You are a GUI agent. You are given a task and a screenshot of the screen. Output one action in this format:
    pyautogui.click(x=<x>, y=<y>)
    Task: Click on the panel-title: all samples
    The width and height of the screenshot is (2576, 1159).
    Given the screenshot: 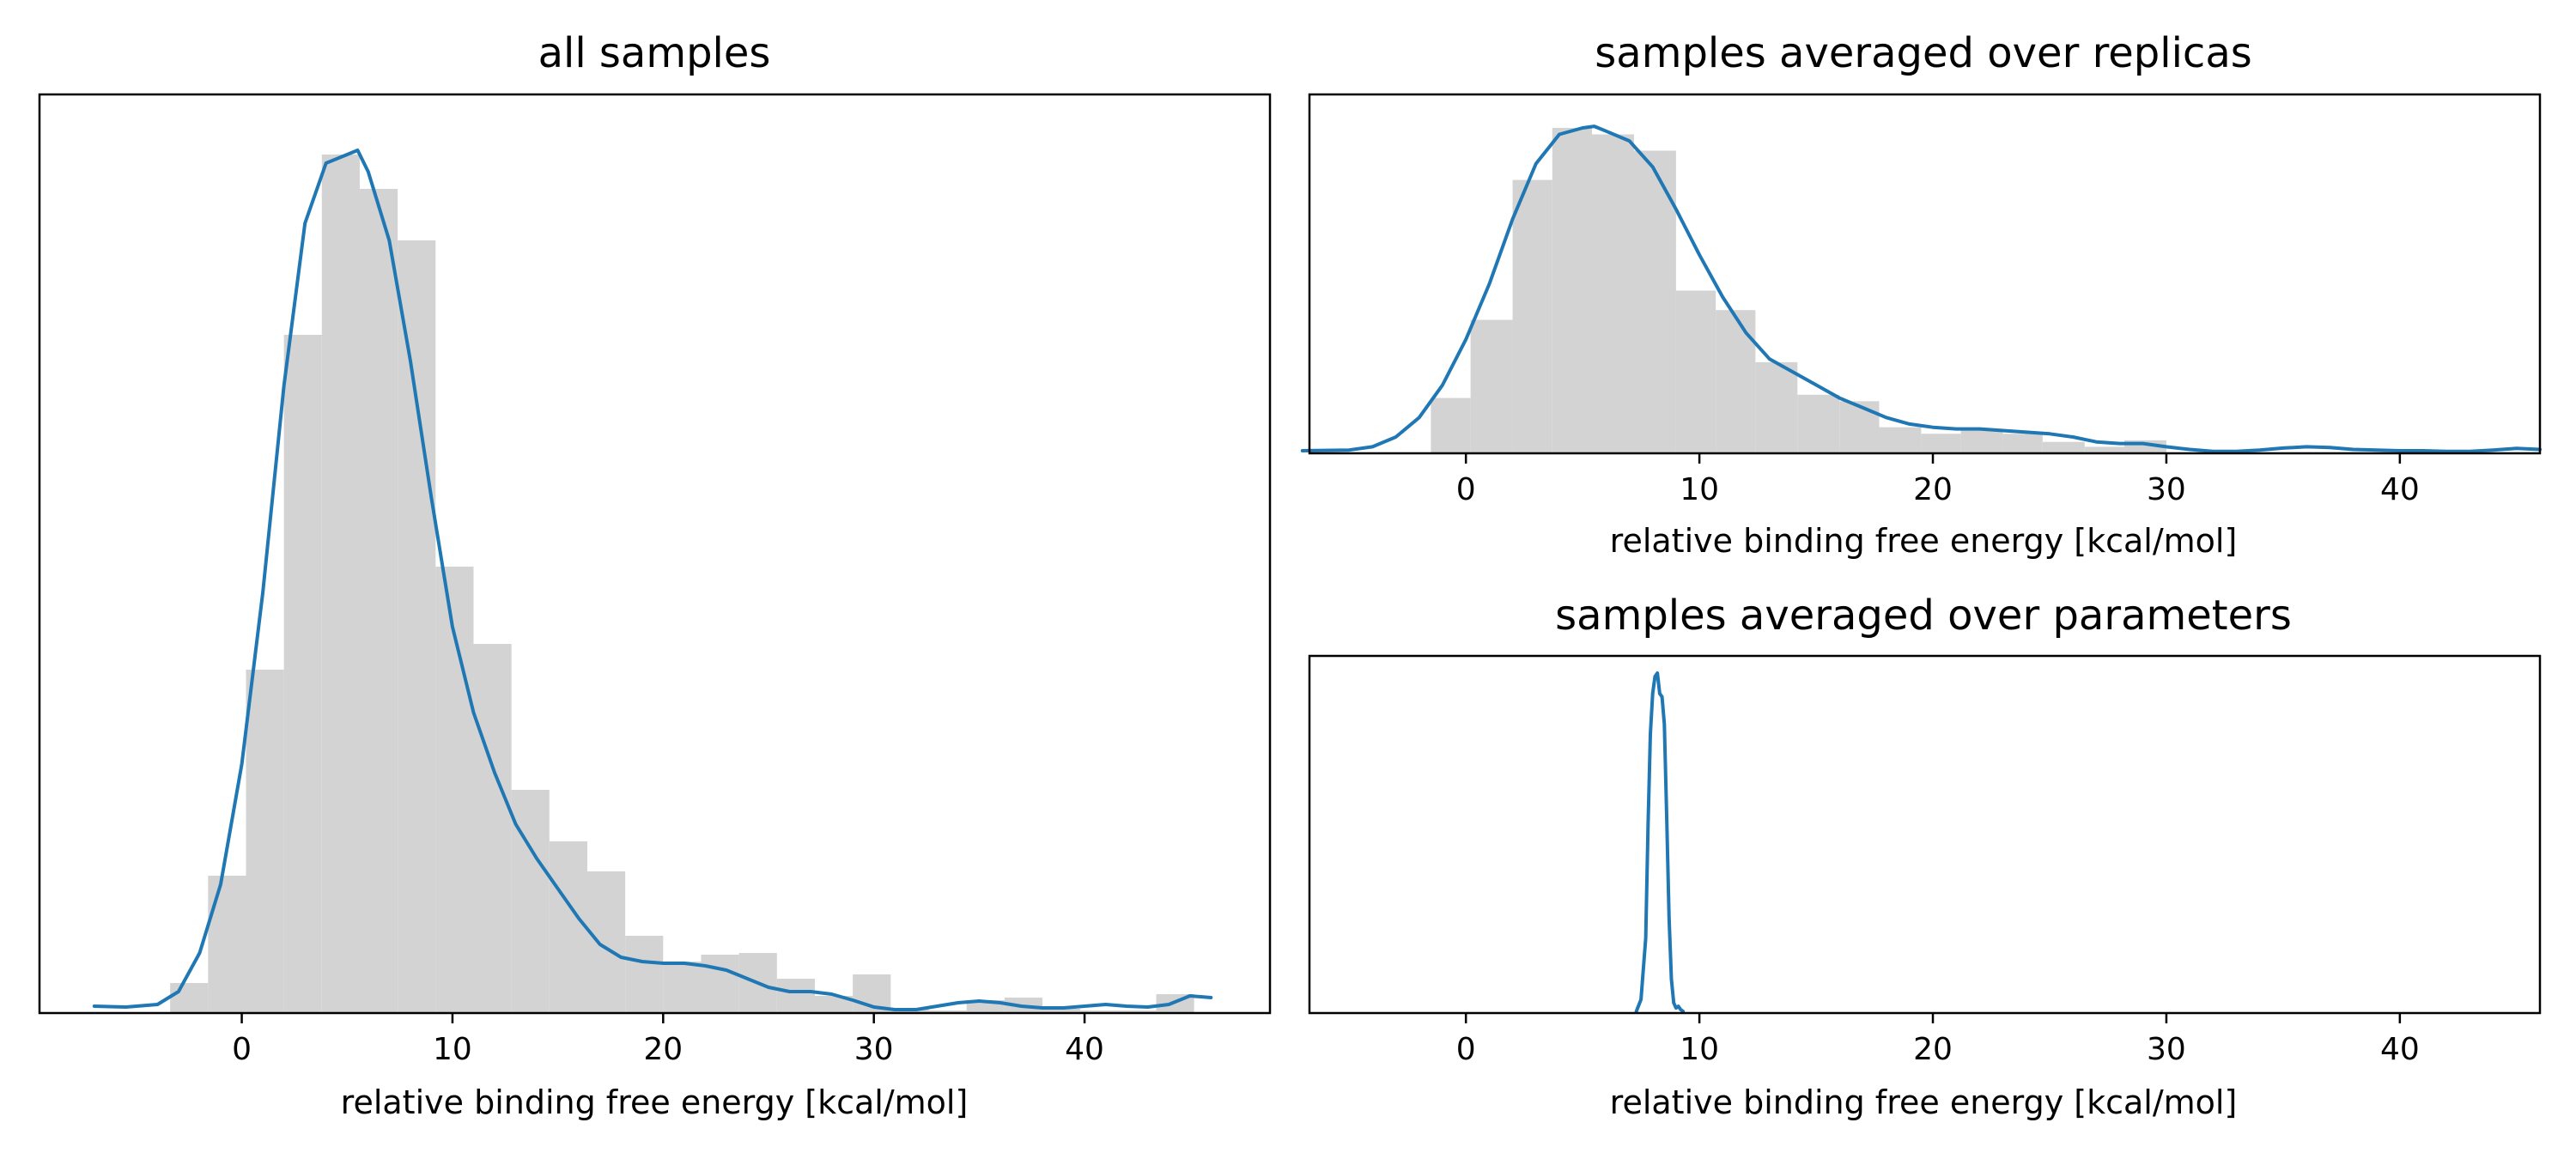 What is the action you would take?
    pyautogui.click(x=654, y=53)
    